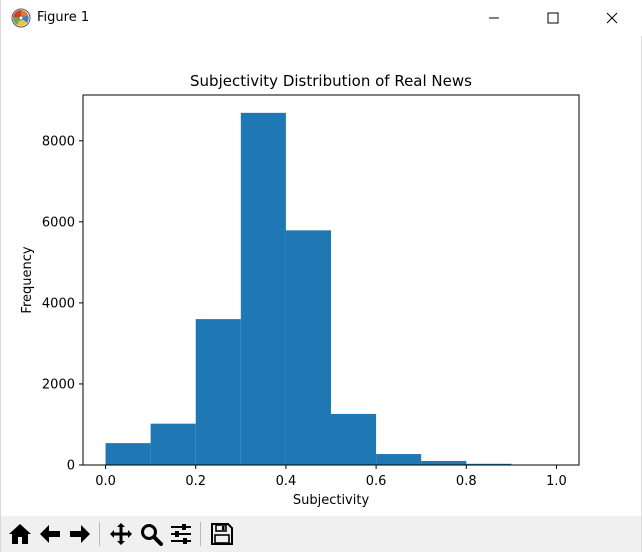 The width and height of the screenshot is (642, 552). Describe the element at coordinates (195, 481) in the screenshot. I see `x-tick-label: 0.2` at that location.